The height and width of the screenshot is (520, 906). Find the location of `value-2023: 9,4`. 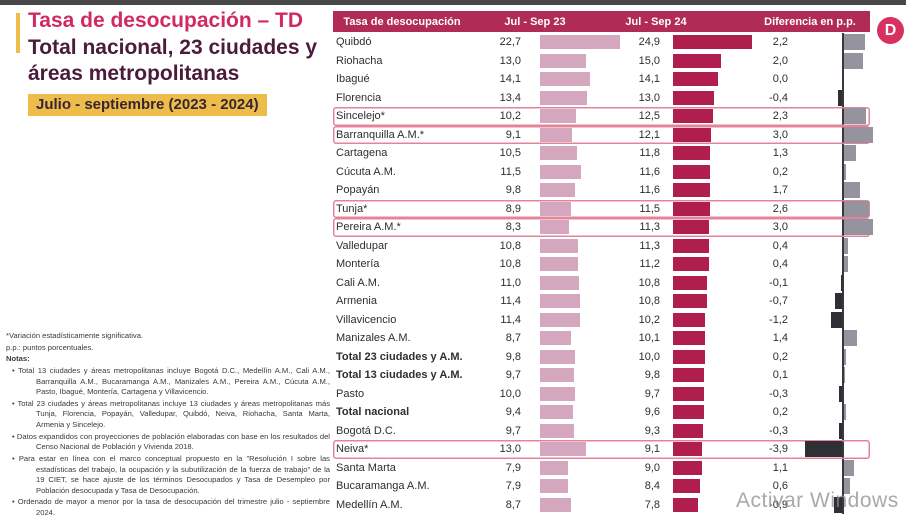

value-2023: 9,4 is located at coordinates (513, 412).